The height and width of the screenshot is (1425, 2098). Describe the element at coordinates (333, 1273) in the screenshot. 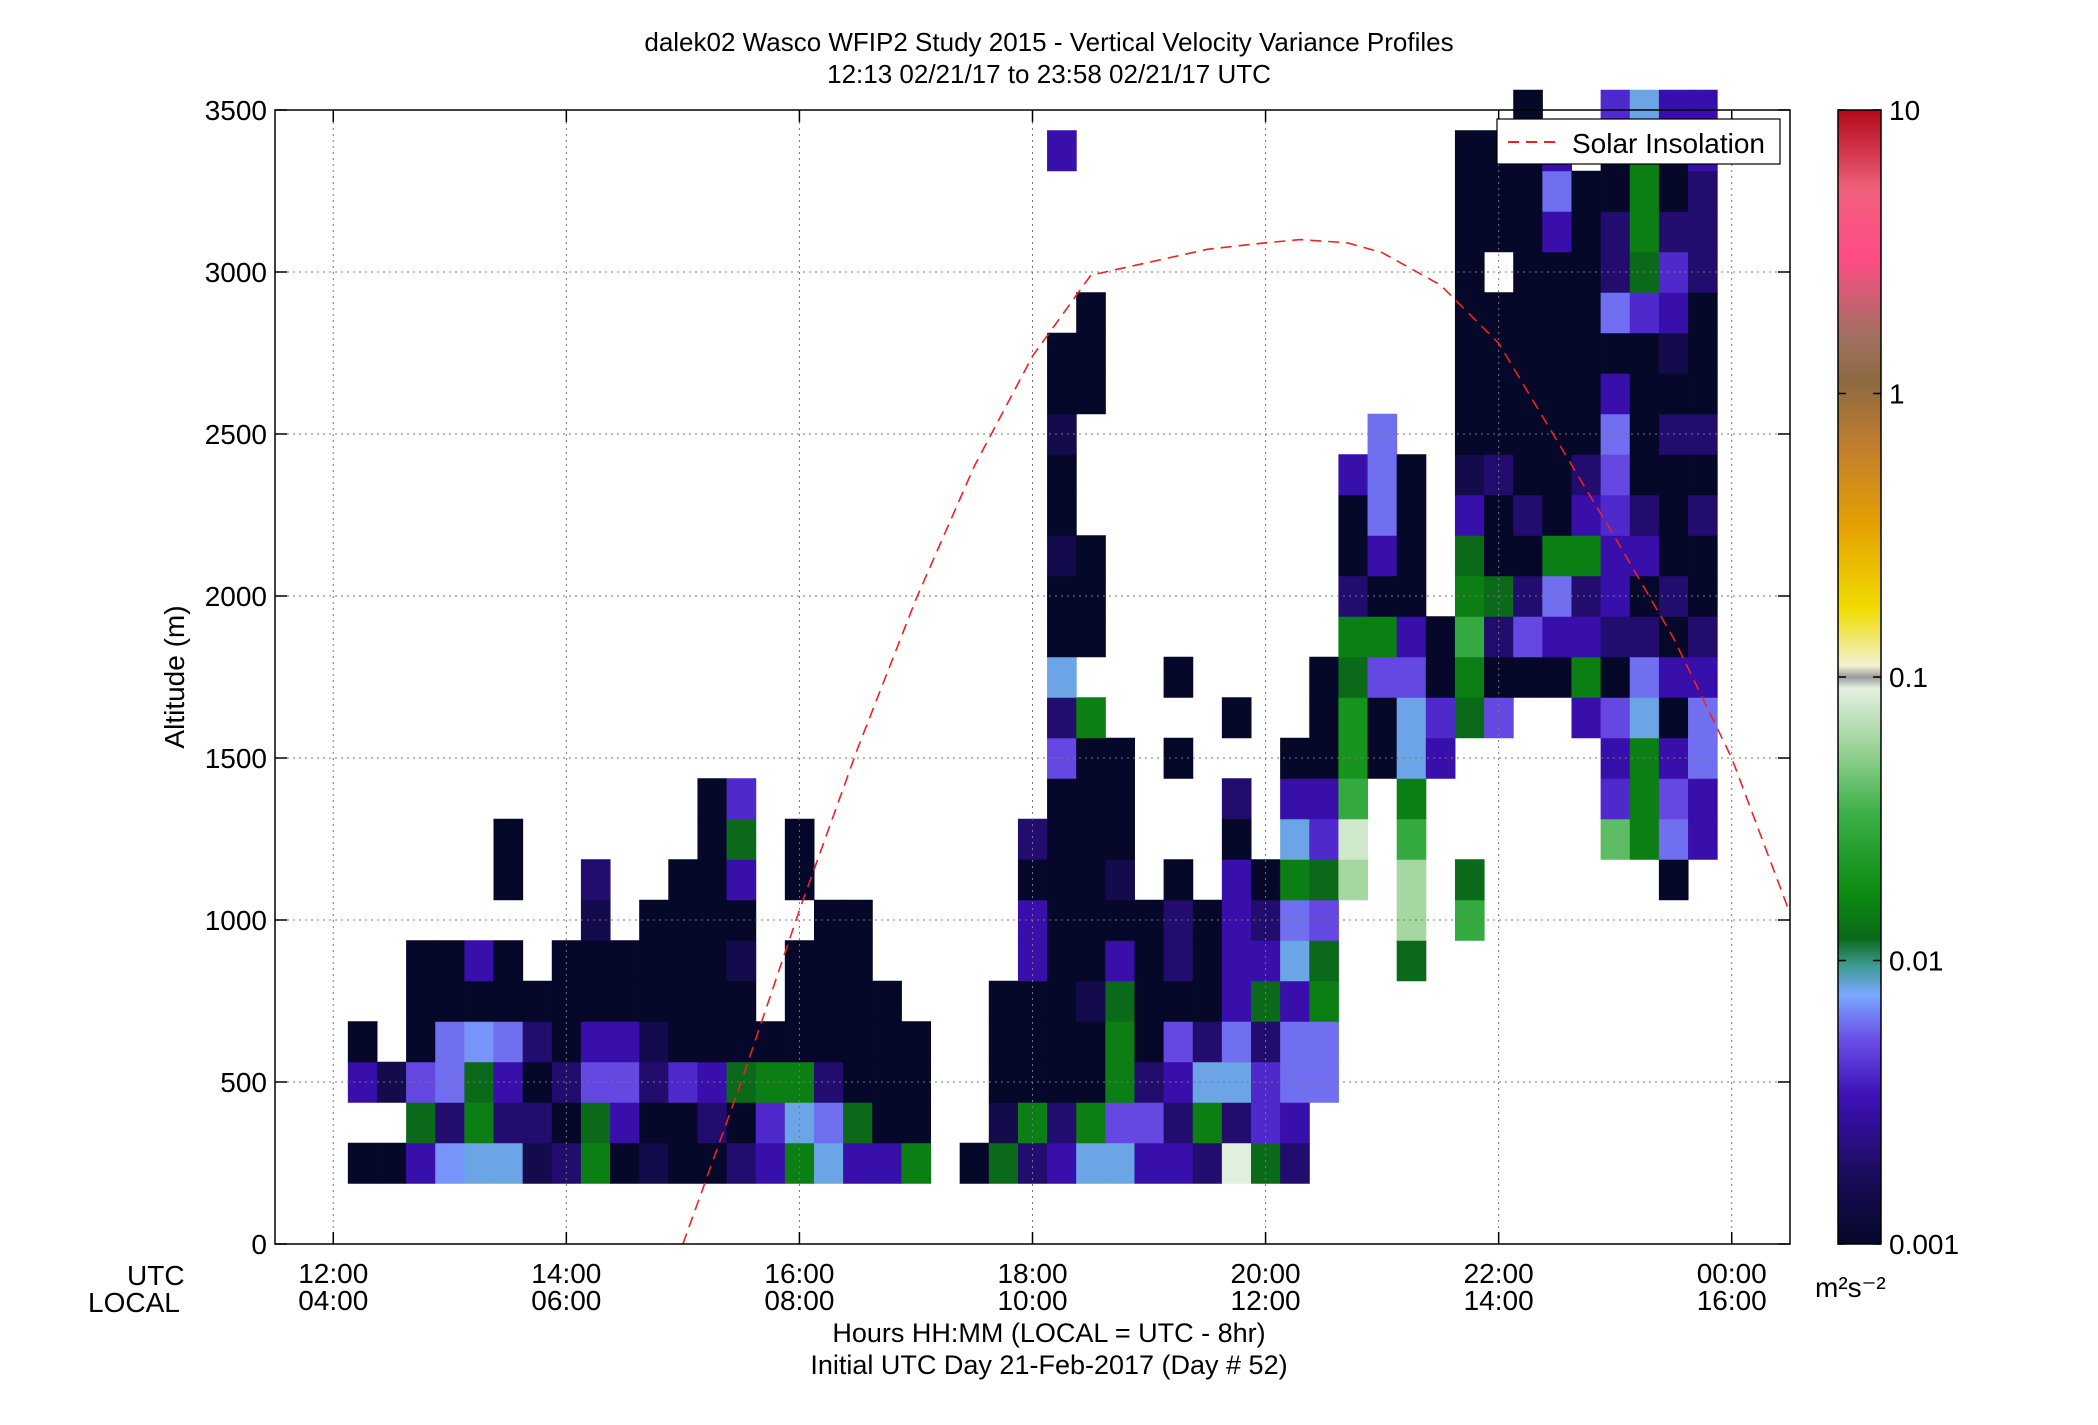

I see `x-tick-label-utc: 12:00` at that location.